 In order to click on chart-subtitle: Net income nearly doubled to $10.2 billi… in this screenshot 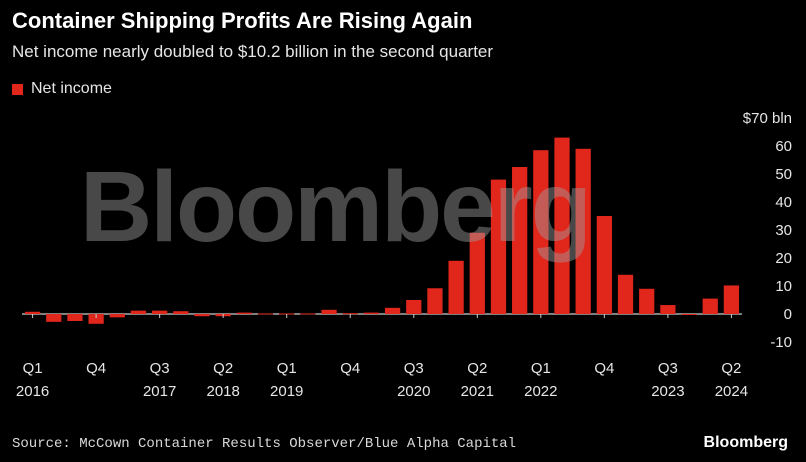, I will do `click(253, 51)`.